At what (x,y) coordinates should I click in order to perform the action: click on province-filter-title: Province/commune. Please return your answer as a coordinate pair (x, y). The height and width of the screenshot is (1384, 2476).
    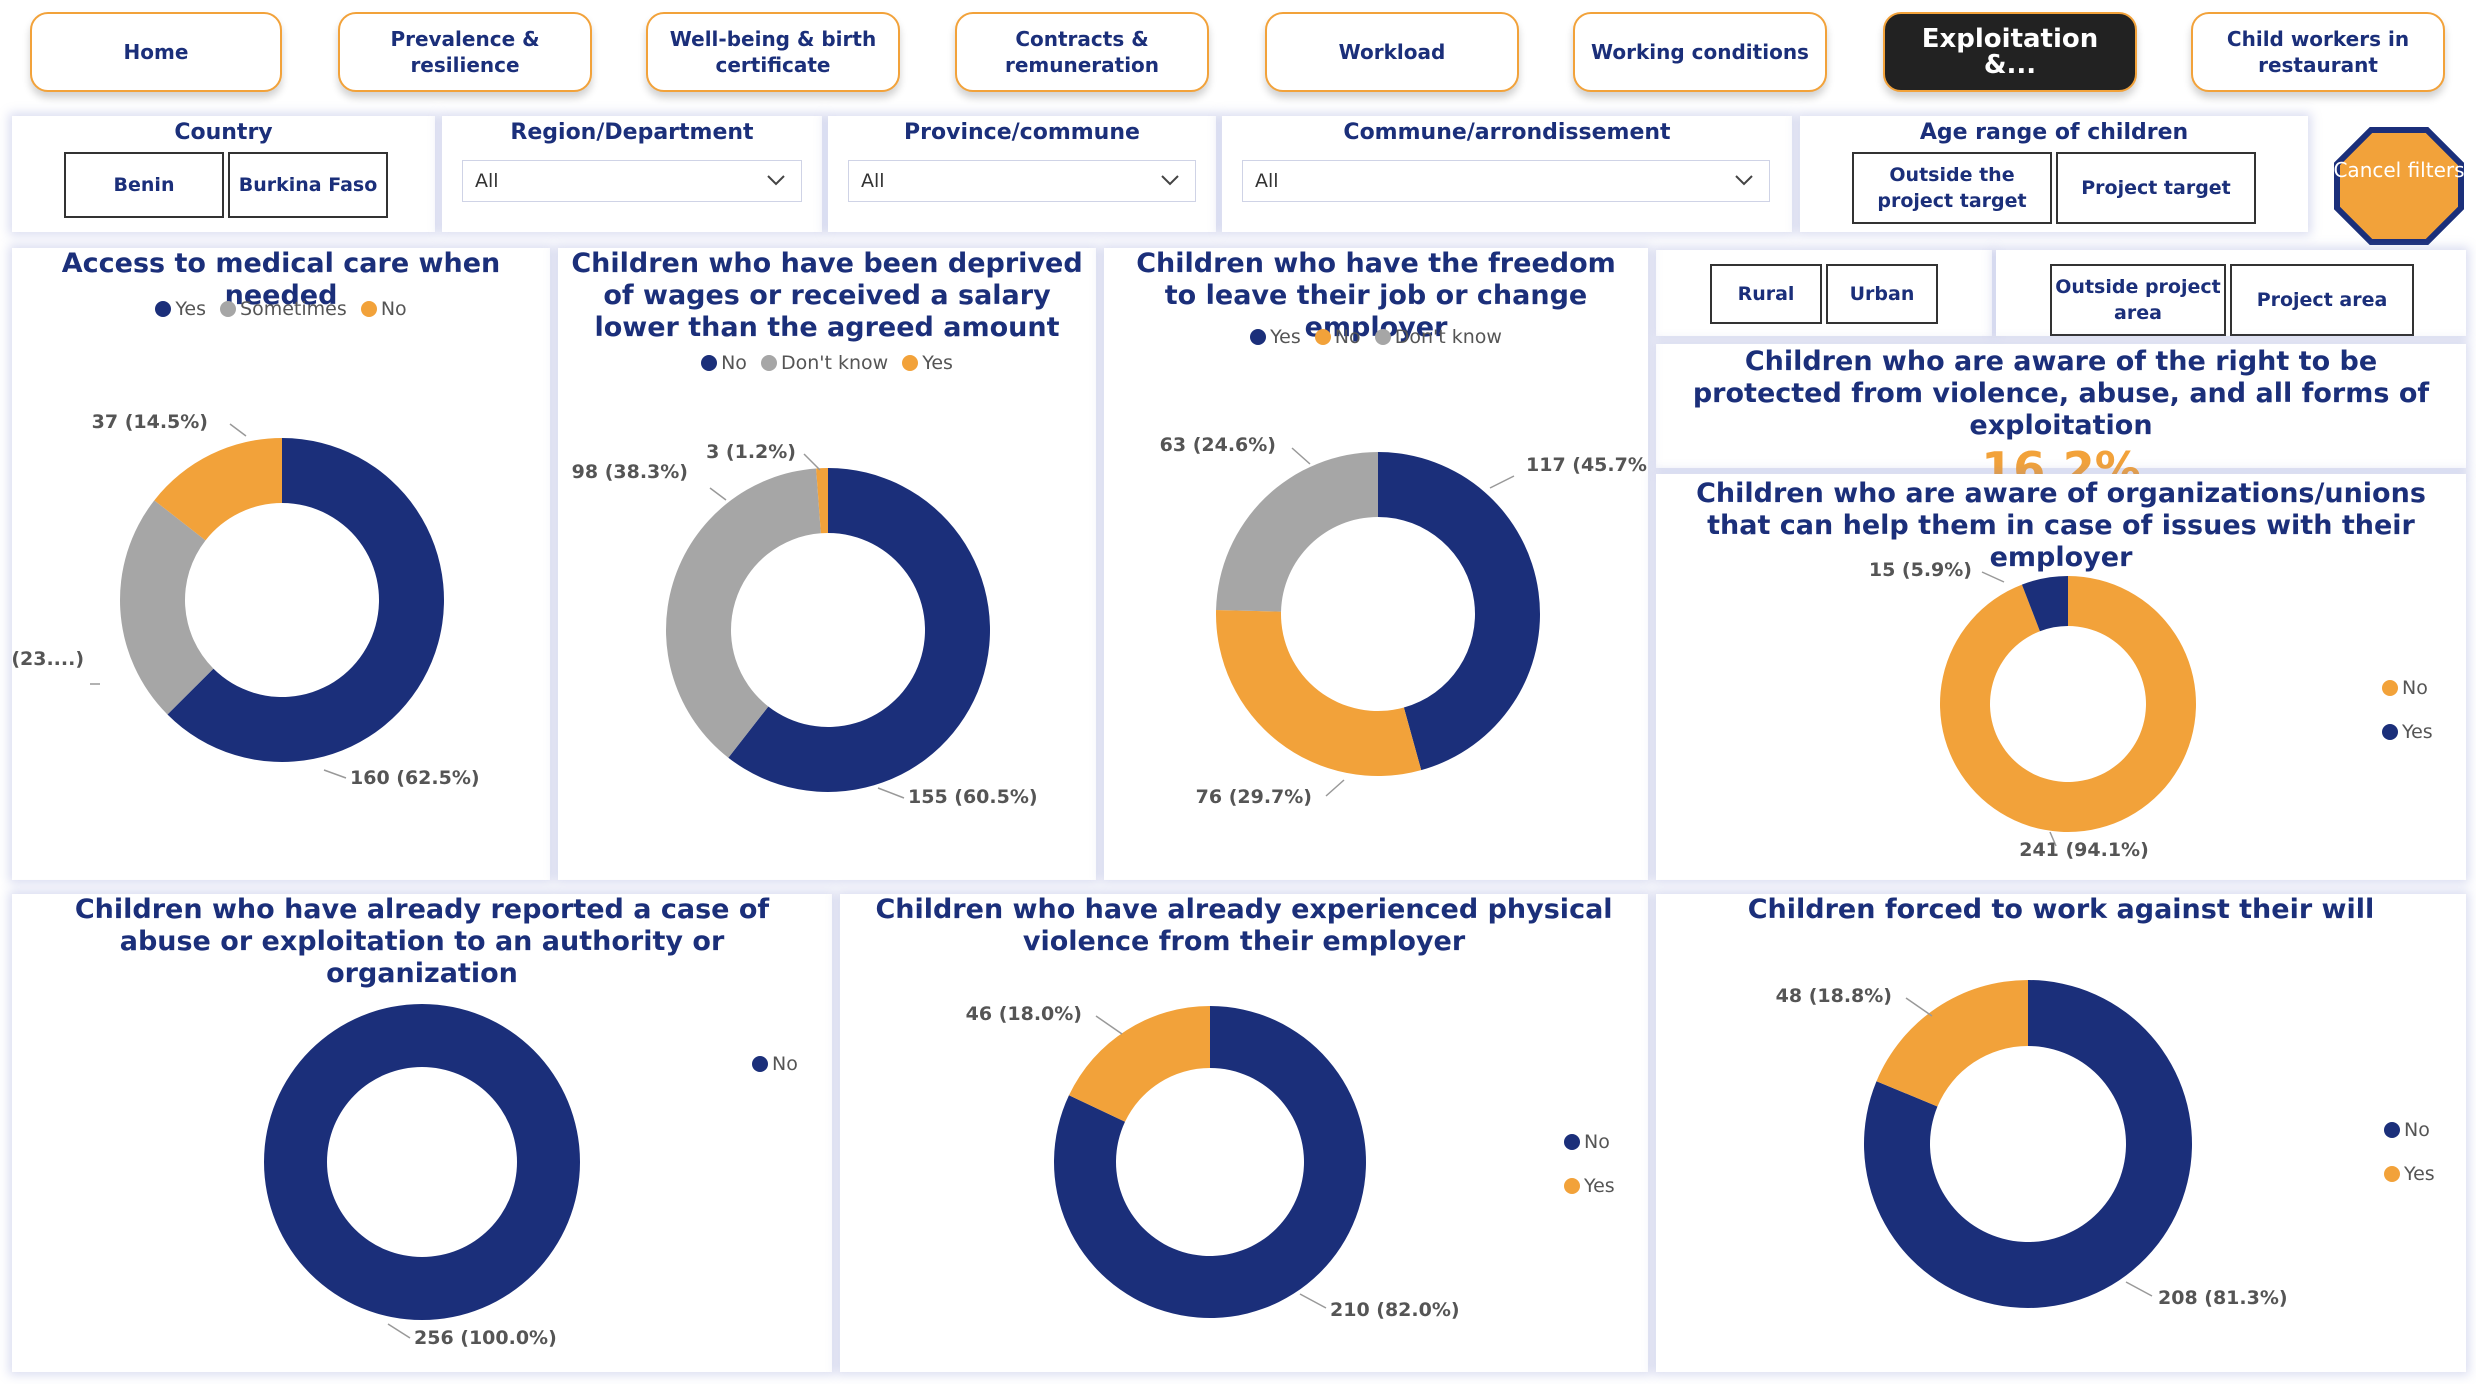
    Looking at the image, I should click on (1022, 132).